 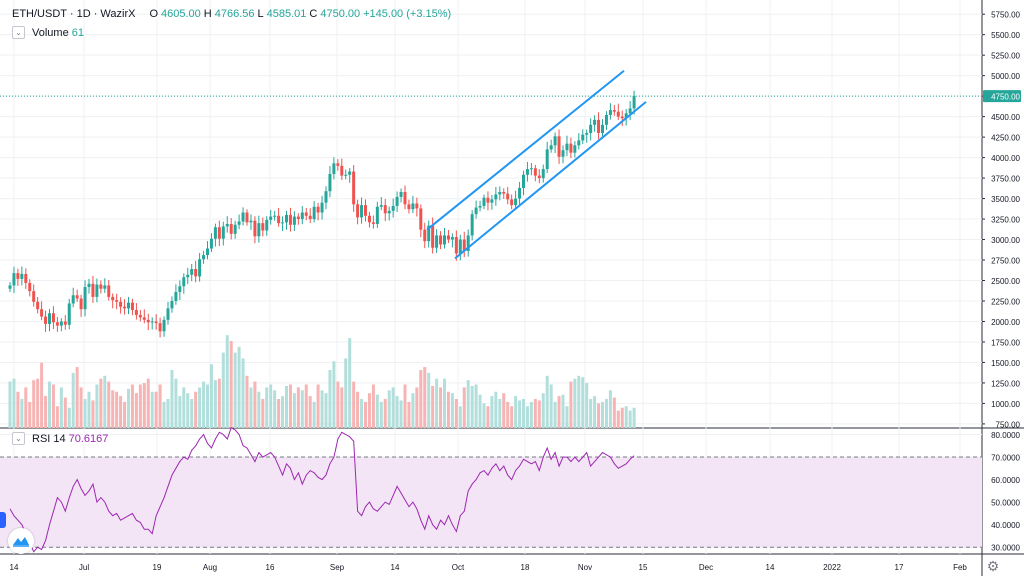 What do you see at coordinates (286, 14) in the screenshot?
I see `low-value: 4585.01` at bounding box center [286, 14].